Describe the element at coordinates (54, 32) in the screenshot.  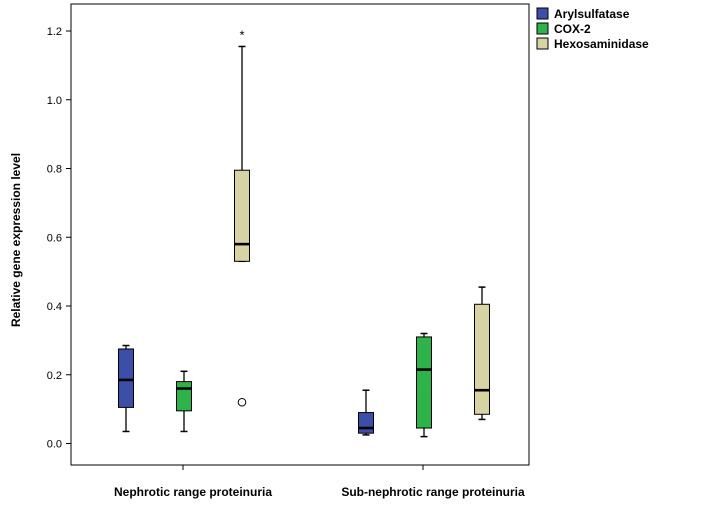
I see `y-tick-label: 1.2` at that location.